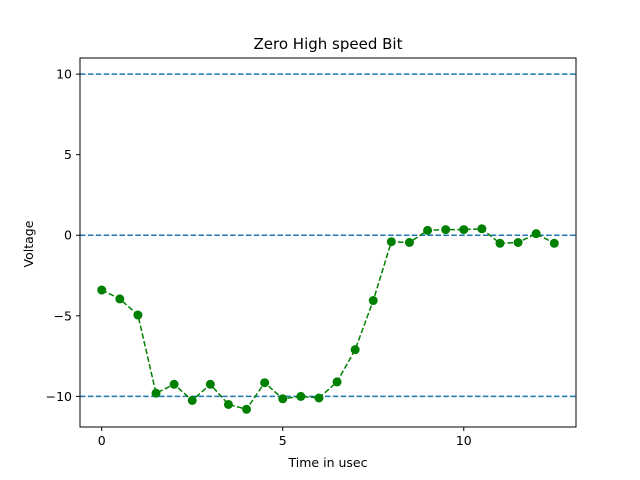 The height and width of the screenshot is (480, 640). I want to click on x-tick-label: 5, so click(283, 440).